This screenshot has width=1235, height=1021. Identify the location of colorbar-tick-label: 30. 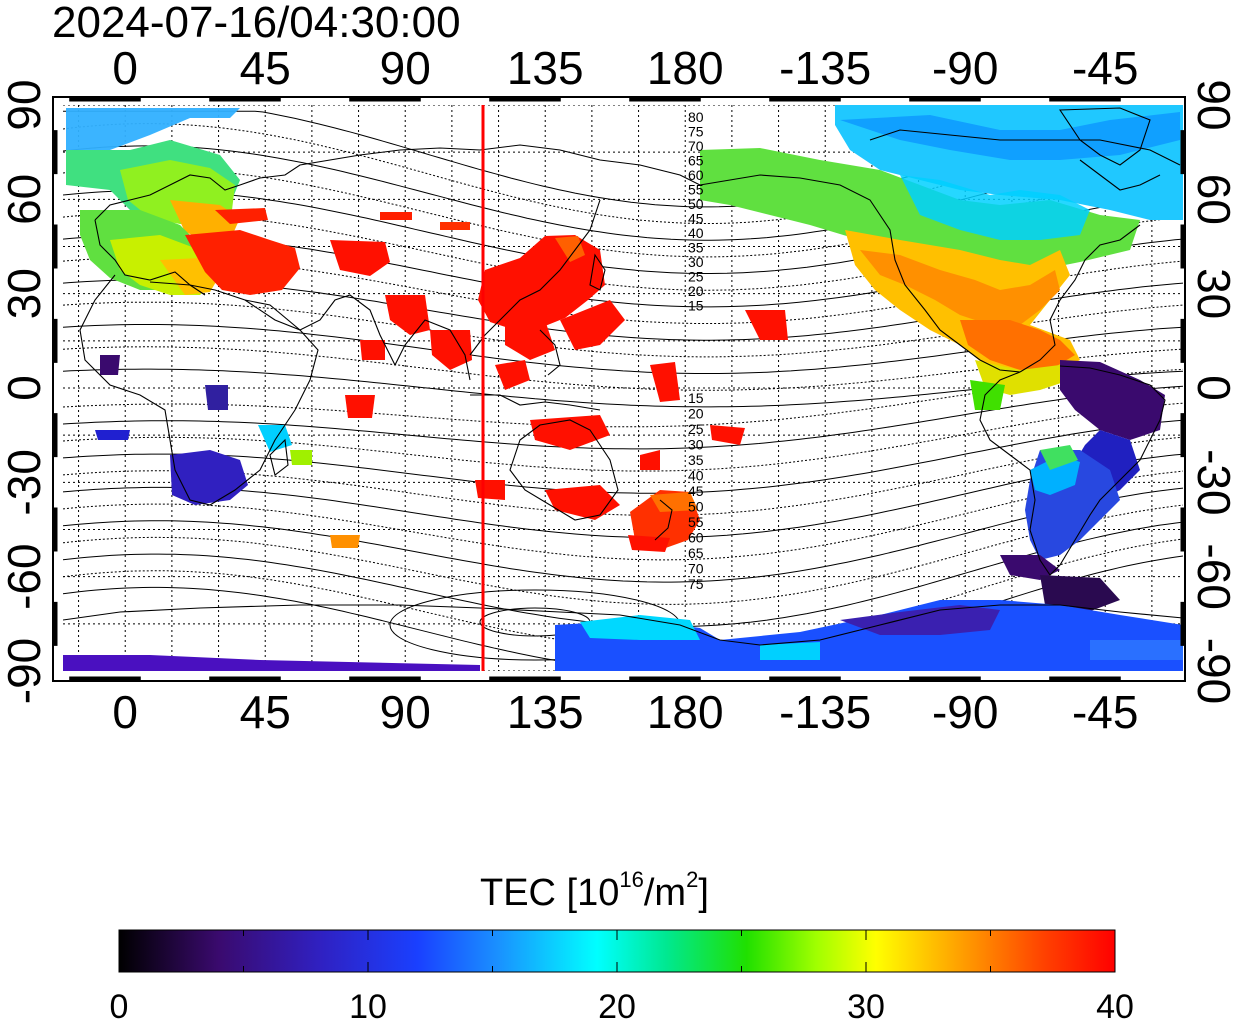
(866, 1004).